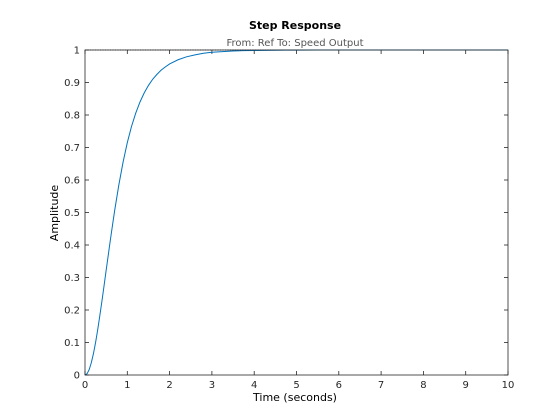 The image size is (560, 420). What do you see at coordinates (54, 213) in the screenshot?
I see `y-axis-label: Amplitude` at bounding box center [54, 213].